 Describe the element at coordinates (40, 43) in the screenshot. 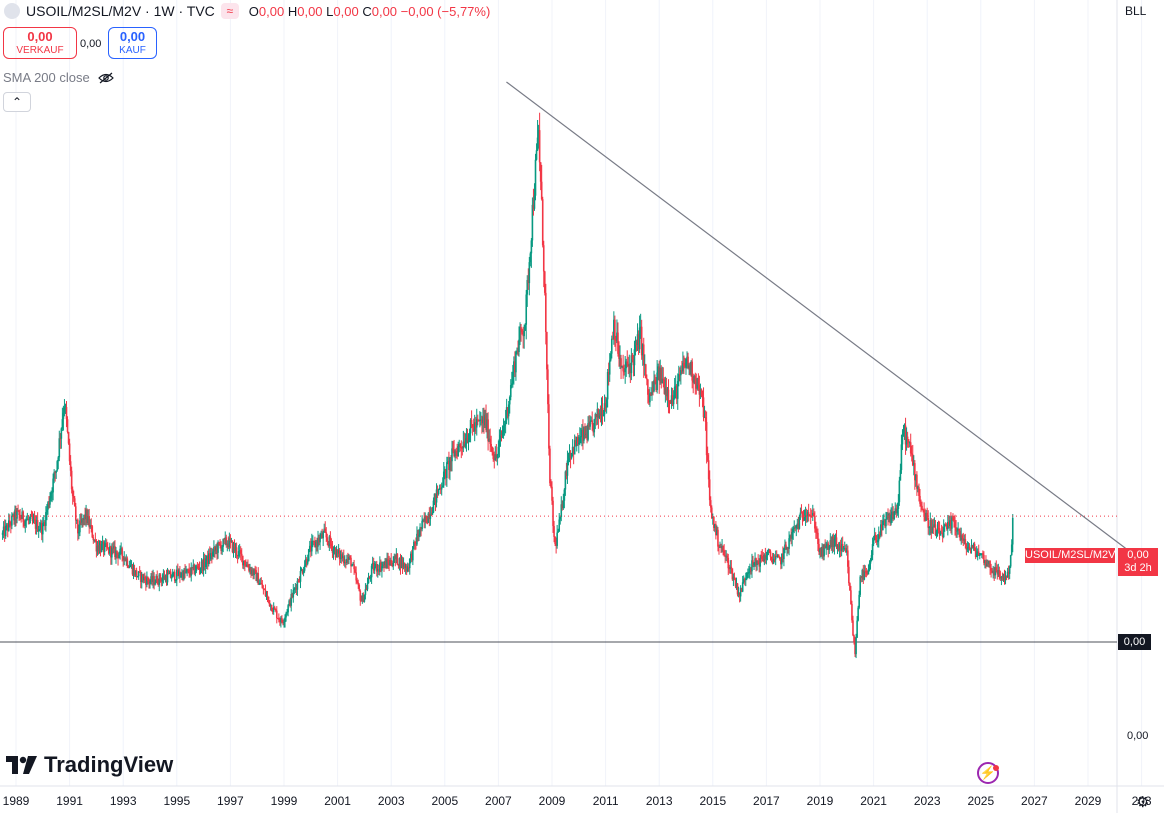

I see `sell-button: 0,00 VERKAUF` at that location.